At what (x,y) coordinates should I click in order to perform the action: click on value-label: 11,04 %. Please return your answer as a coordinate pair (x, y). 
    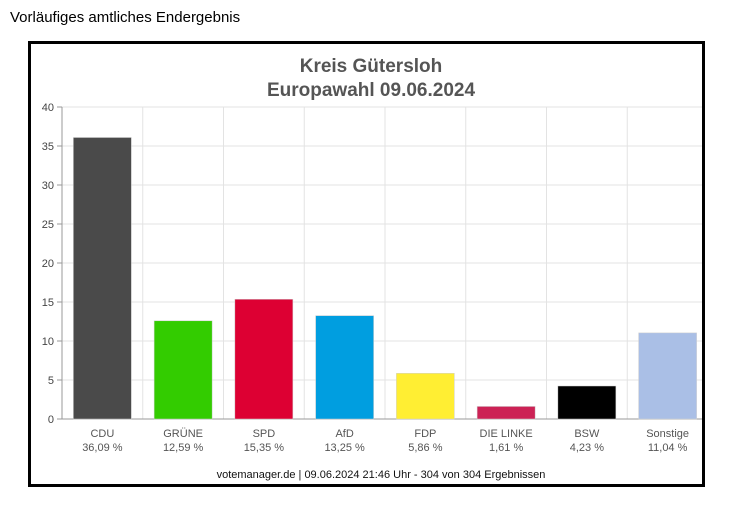
    Looking at the image, I should click on (668, 448).